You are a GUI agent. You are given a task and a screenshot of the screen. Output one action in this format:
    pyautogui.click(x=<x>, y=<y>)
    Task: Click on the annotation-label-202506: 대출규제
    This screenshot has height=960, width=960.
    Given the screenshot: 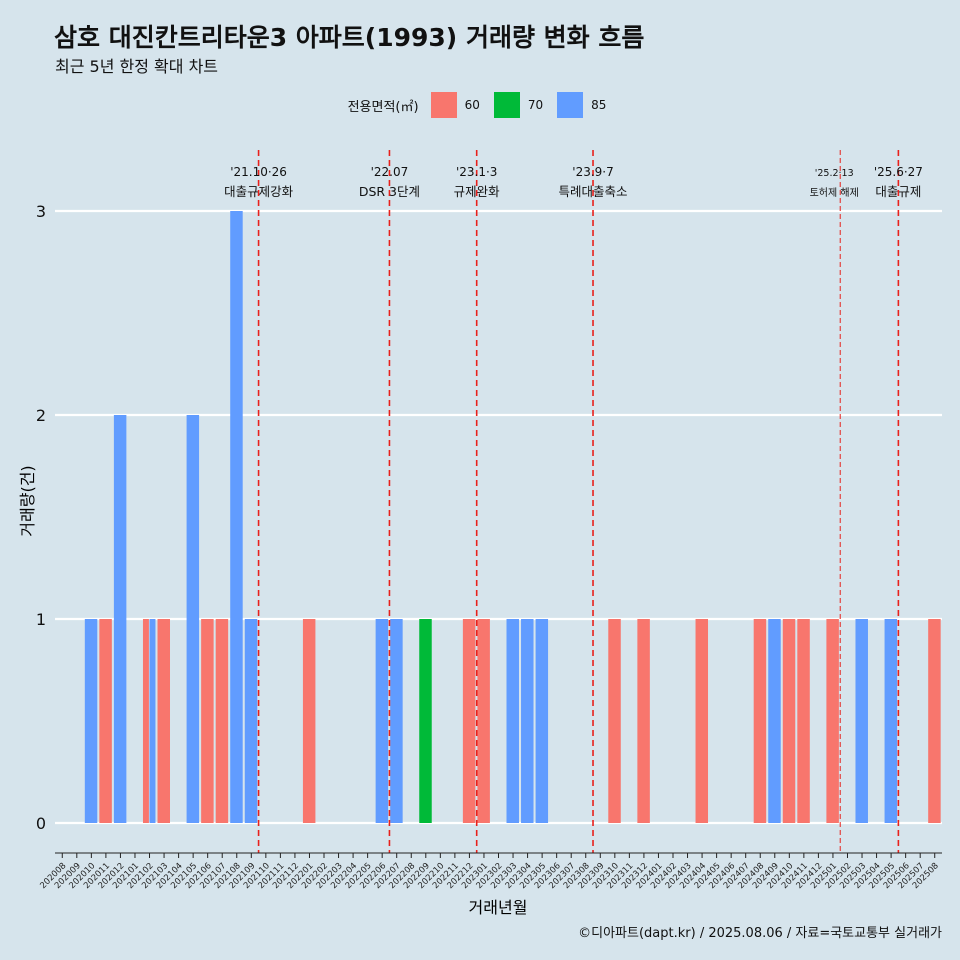 What is the action you would take?
    pyautogui.click(x=898, y=191)
    